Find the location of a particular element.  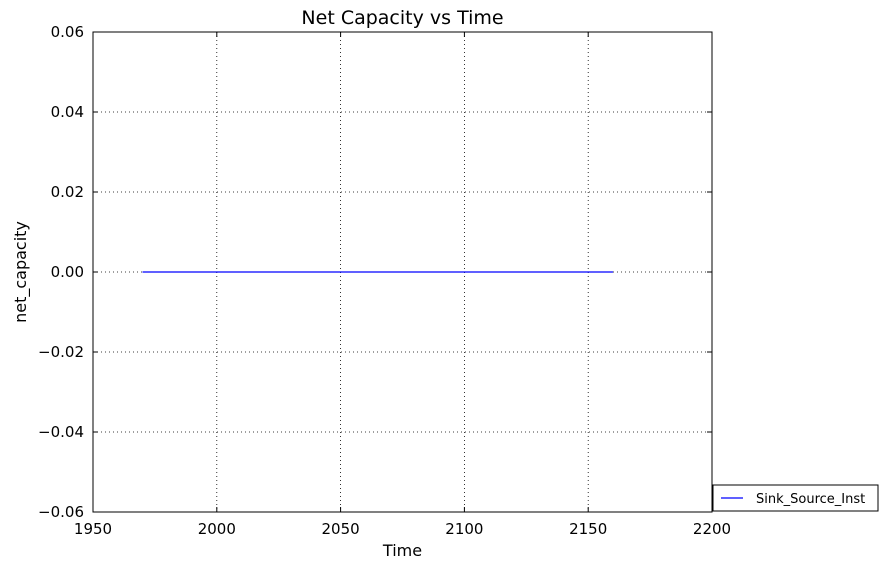

chart-title: Net Capacity vs Time is located at coordinates (402, 18).